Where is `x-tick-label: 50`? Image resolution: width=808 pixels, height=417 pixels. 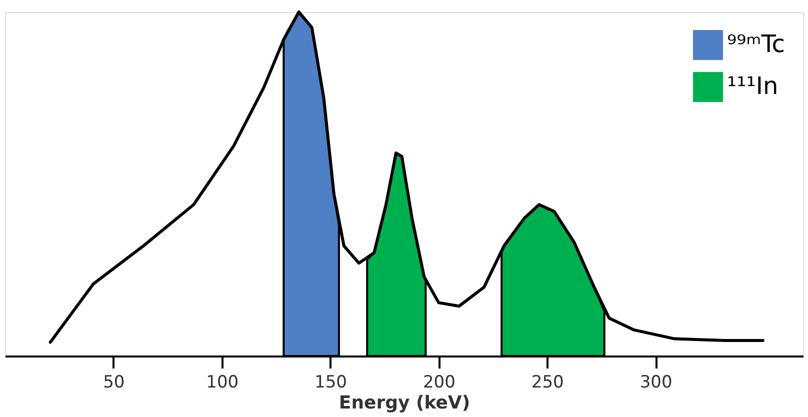 x-tick-label: 50 is located at coordinates (114, 382).